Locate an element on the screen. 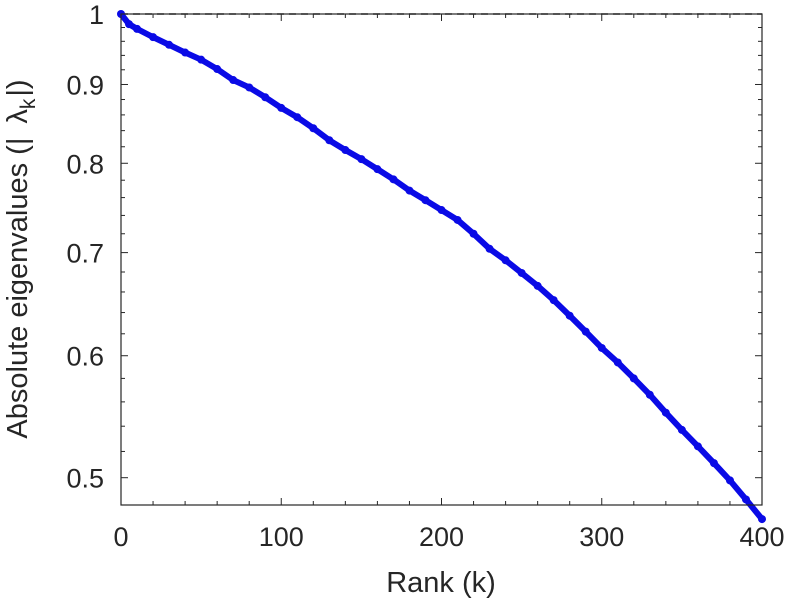 Image resolution: width=792 pixels, height=600 pixels. y-axis-label: Absolute eigenvalues (| λk |) is located at coordinates (21, 258).